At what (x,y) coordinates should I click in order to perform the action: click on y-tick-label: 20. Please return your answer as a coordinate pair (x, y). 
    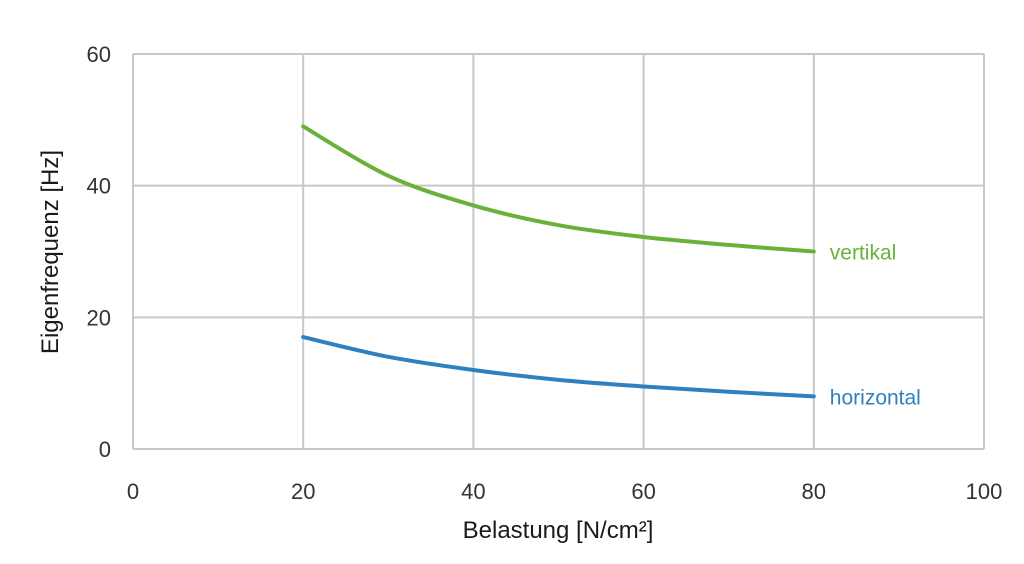
    Looking at the image, I should click on (99, 317).